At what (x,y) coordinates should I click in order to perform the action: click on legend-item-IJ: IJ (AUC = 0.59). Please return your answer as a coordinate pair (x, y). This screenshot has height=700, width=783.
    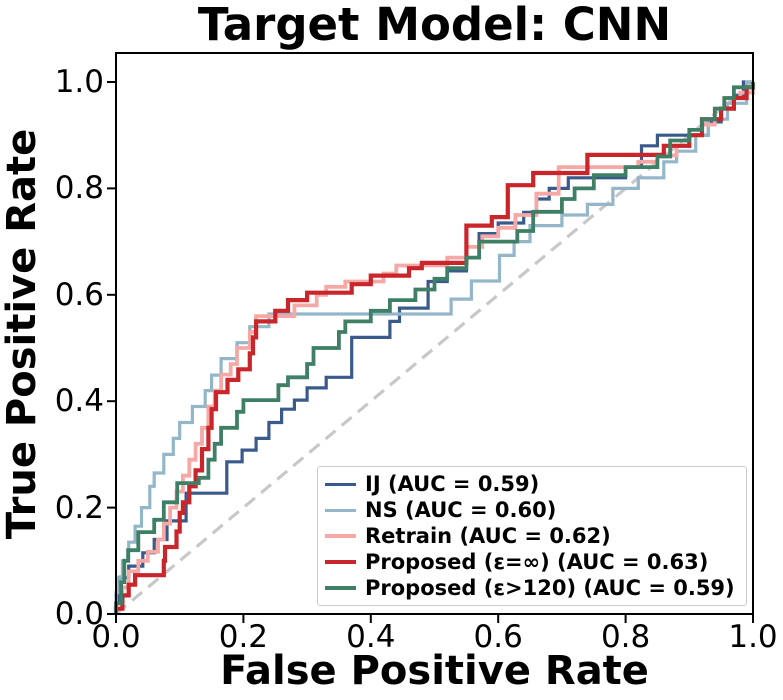
    Looking at the image, I should click on (535, 484).